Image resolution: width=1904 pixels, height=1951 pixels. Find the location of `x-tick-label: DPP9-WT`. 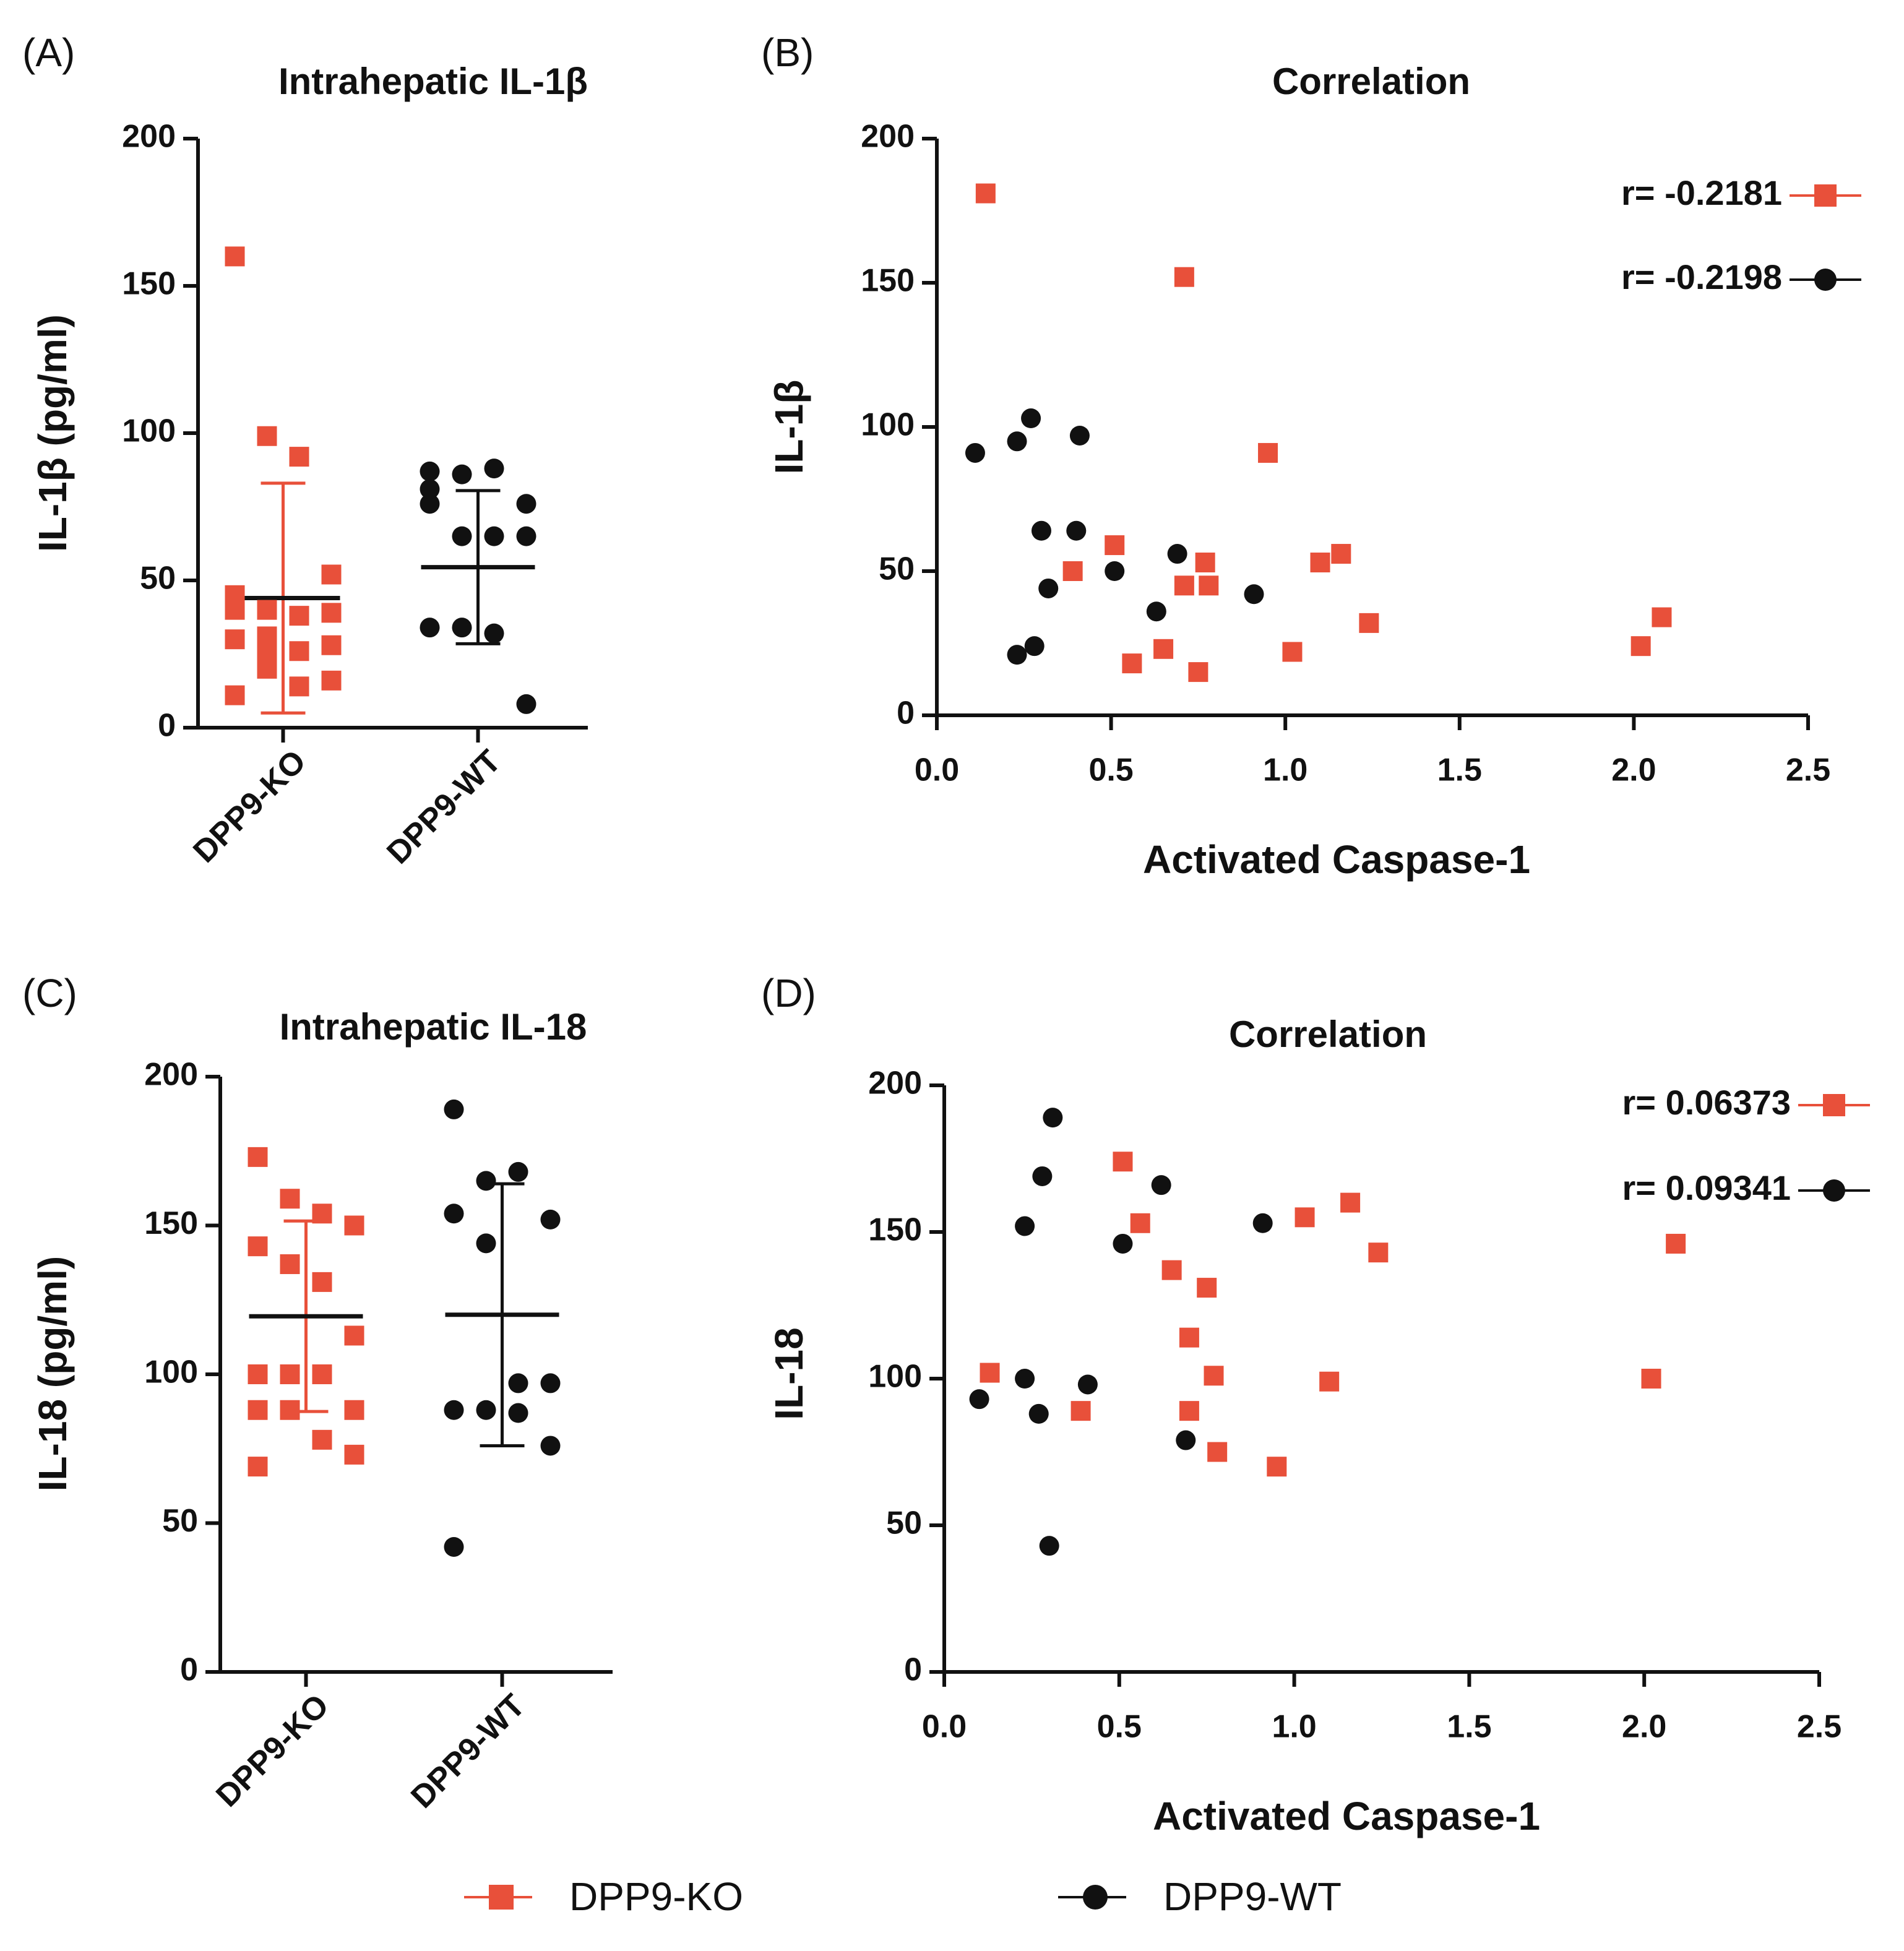

x-tick-label: DPP9-WT is located at coordinates (468, 1751).